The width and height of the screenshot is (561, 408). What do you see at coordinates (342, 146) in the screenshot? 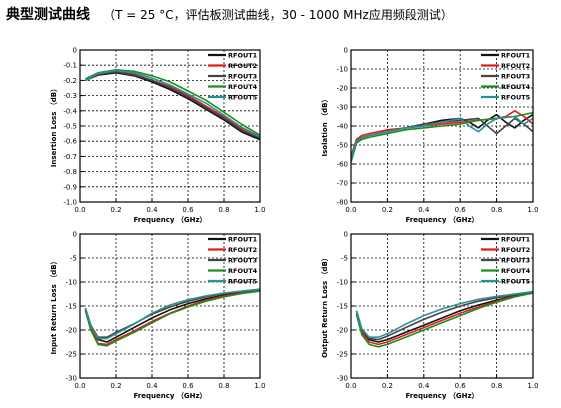
I see `y-tick-label: -50` at bounding box center [342, 146].